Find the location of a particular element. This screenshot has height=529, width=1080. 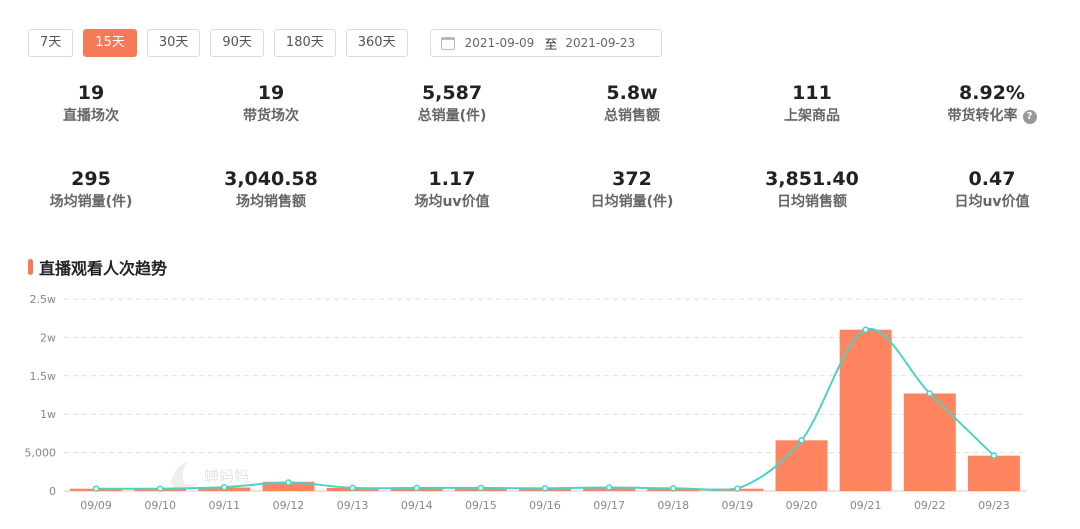

stat-value: 8.92% is located at coordinates (992, 93).